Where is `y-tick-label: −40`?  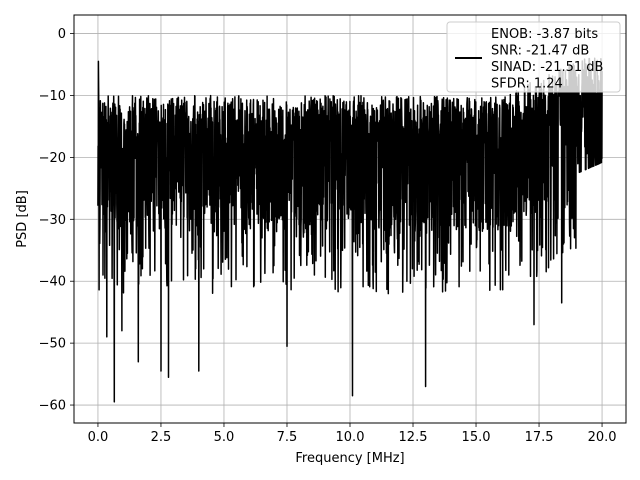
y-tick-label: −40 is located at coordinates (52, 282).